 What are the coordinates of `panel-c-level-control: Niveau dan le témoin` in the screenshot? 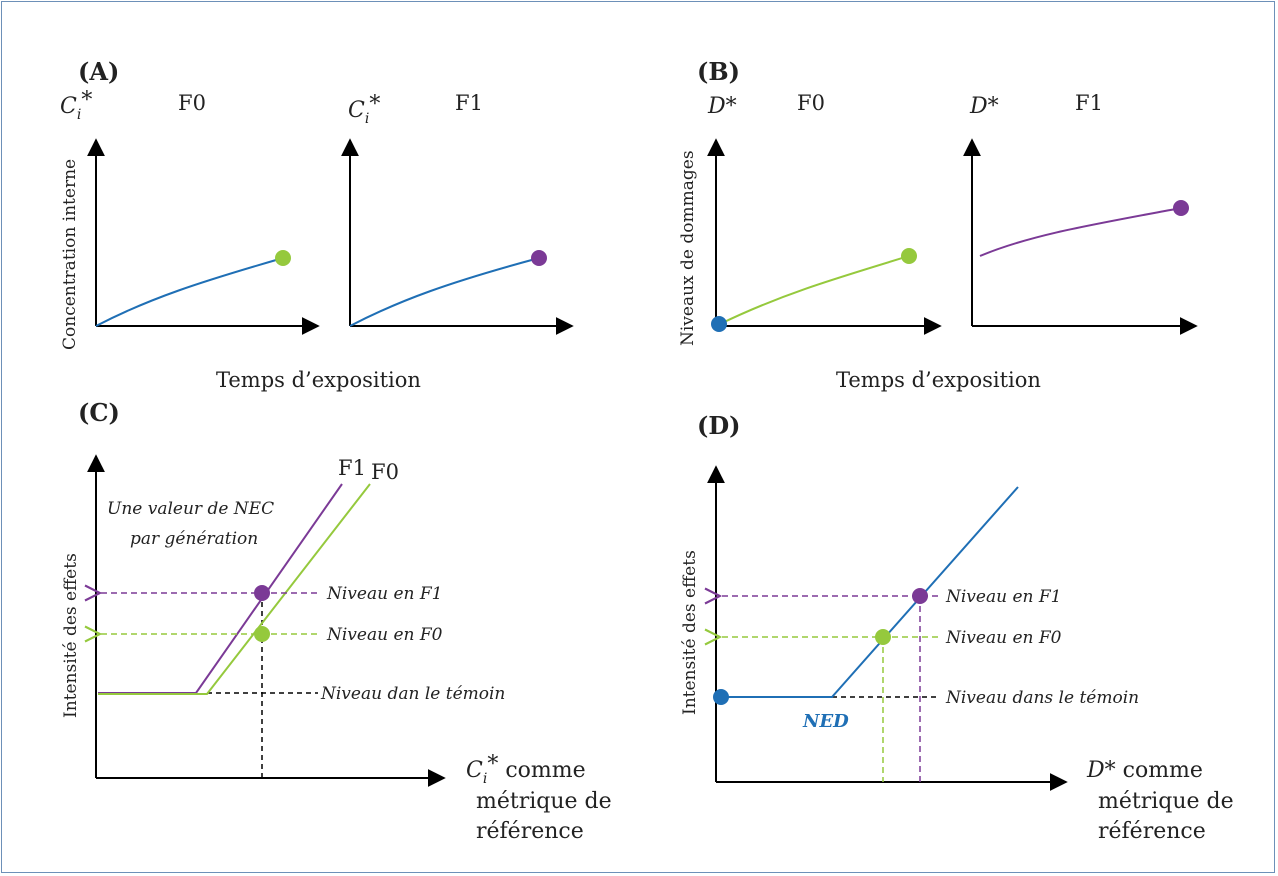 It's located at (412, 694).